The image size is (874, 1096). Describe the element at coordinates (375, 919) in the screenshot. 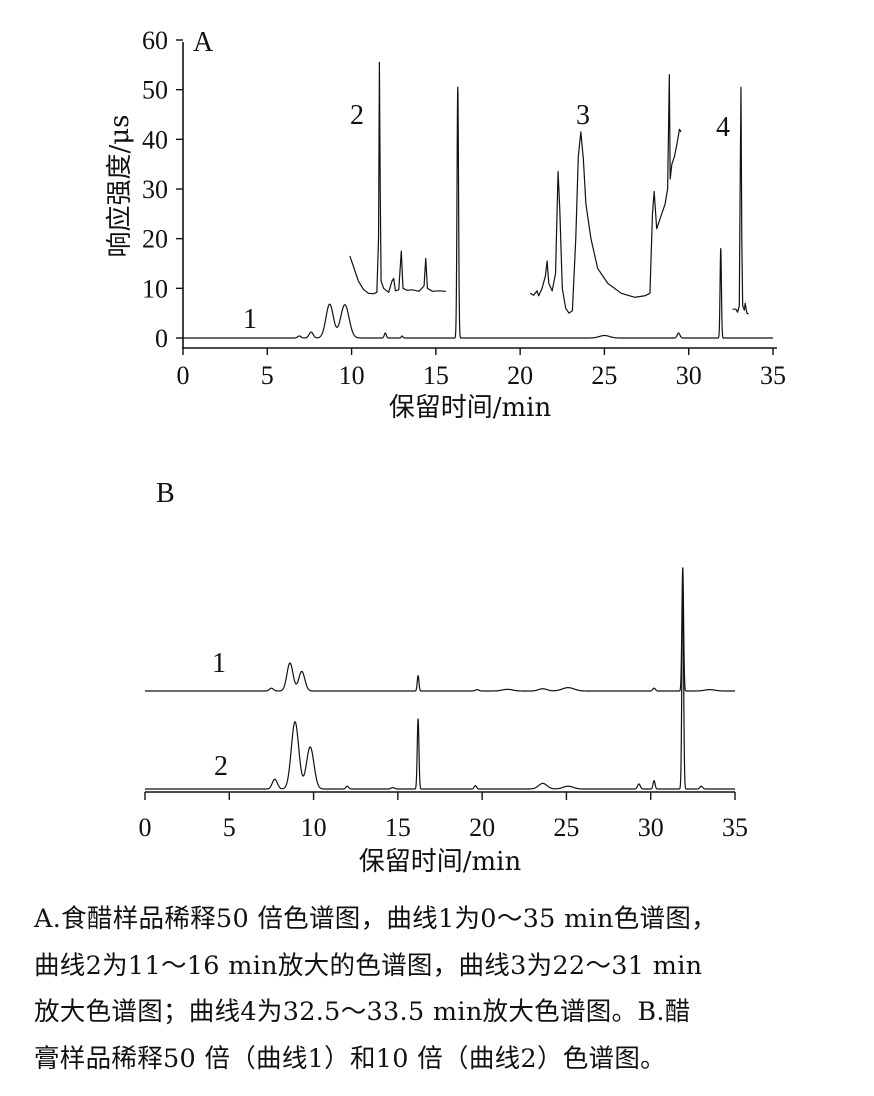

I see `caption-line: A.食醋样品稀释50 倍色谱图，曲线1为0～35 min色谱图，` at that location.